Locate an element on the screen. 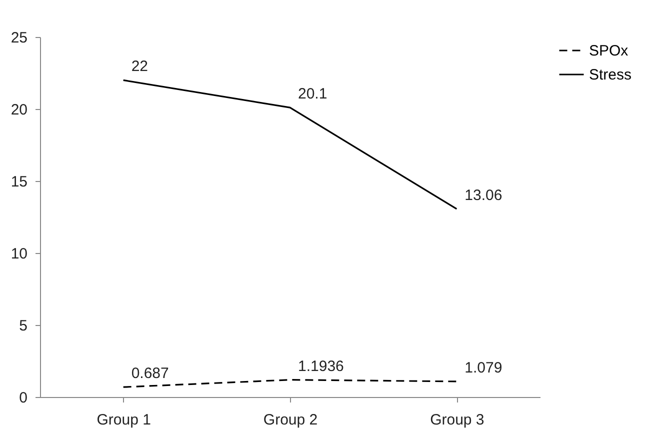  data-label: 13.06 is located at coordinates (483, 195).